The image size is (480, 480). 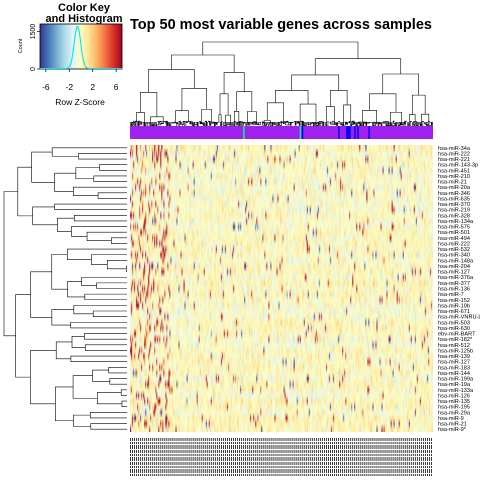 I want to click on column-label-area, so click(x=281, y=457).